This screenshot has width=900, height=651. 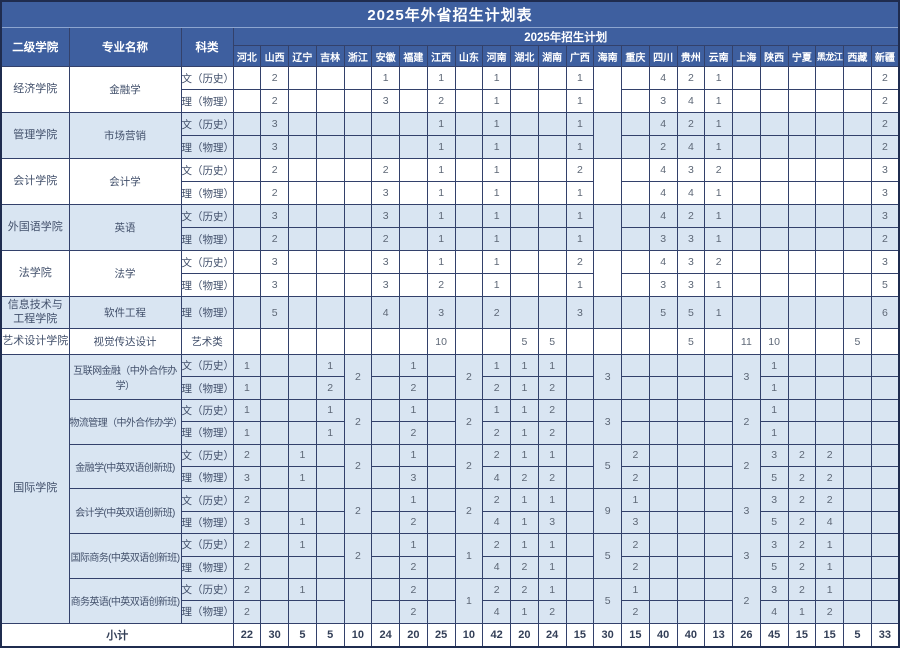 I want to click on province-header: 湖南, so click(x=552, y=56).